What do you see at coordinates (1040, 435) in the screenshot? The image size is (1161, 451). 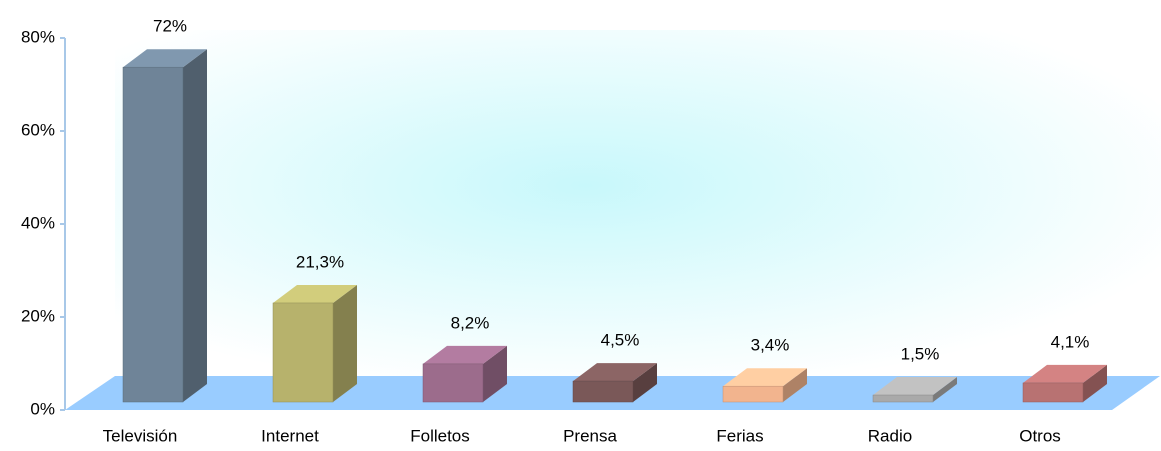 I see `x-tick-label: Otros` at bounding box center [1040, 435].